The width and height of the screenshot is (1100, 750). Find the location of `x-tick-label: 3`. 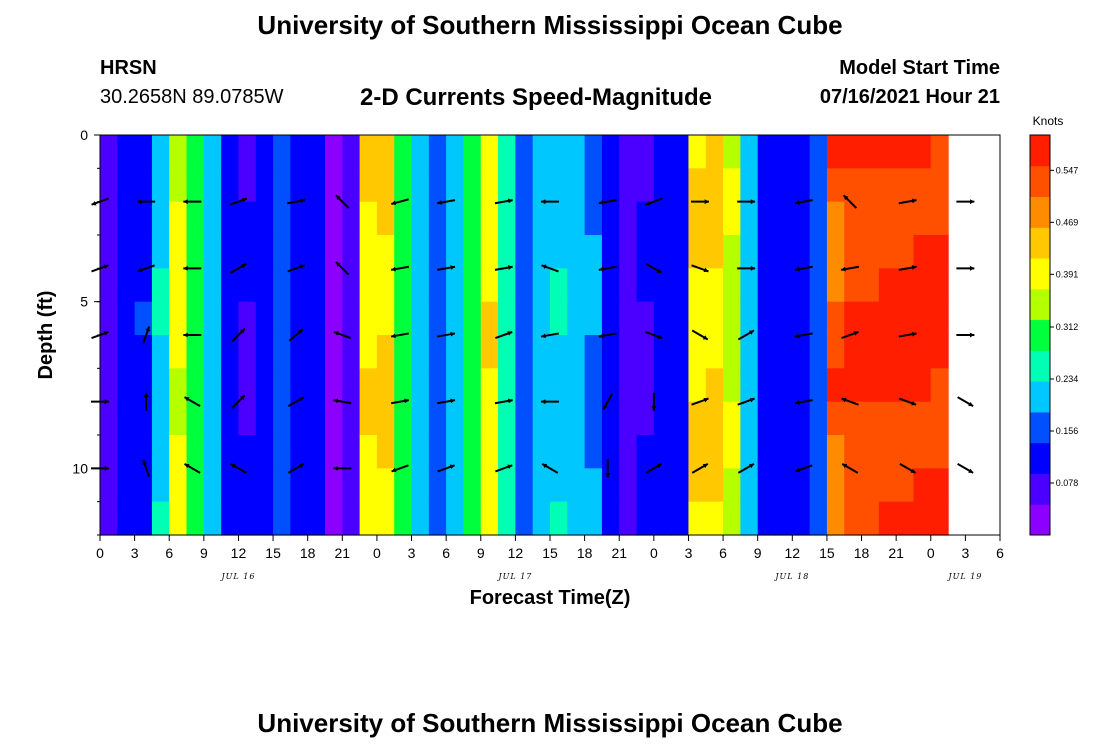

x-tick-label: 3 is located at coordinates (689, 553).